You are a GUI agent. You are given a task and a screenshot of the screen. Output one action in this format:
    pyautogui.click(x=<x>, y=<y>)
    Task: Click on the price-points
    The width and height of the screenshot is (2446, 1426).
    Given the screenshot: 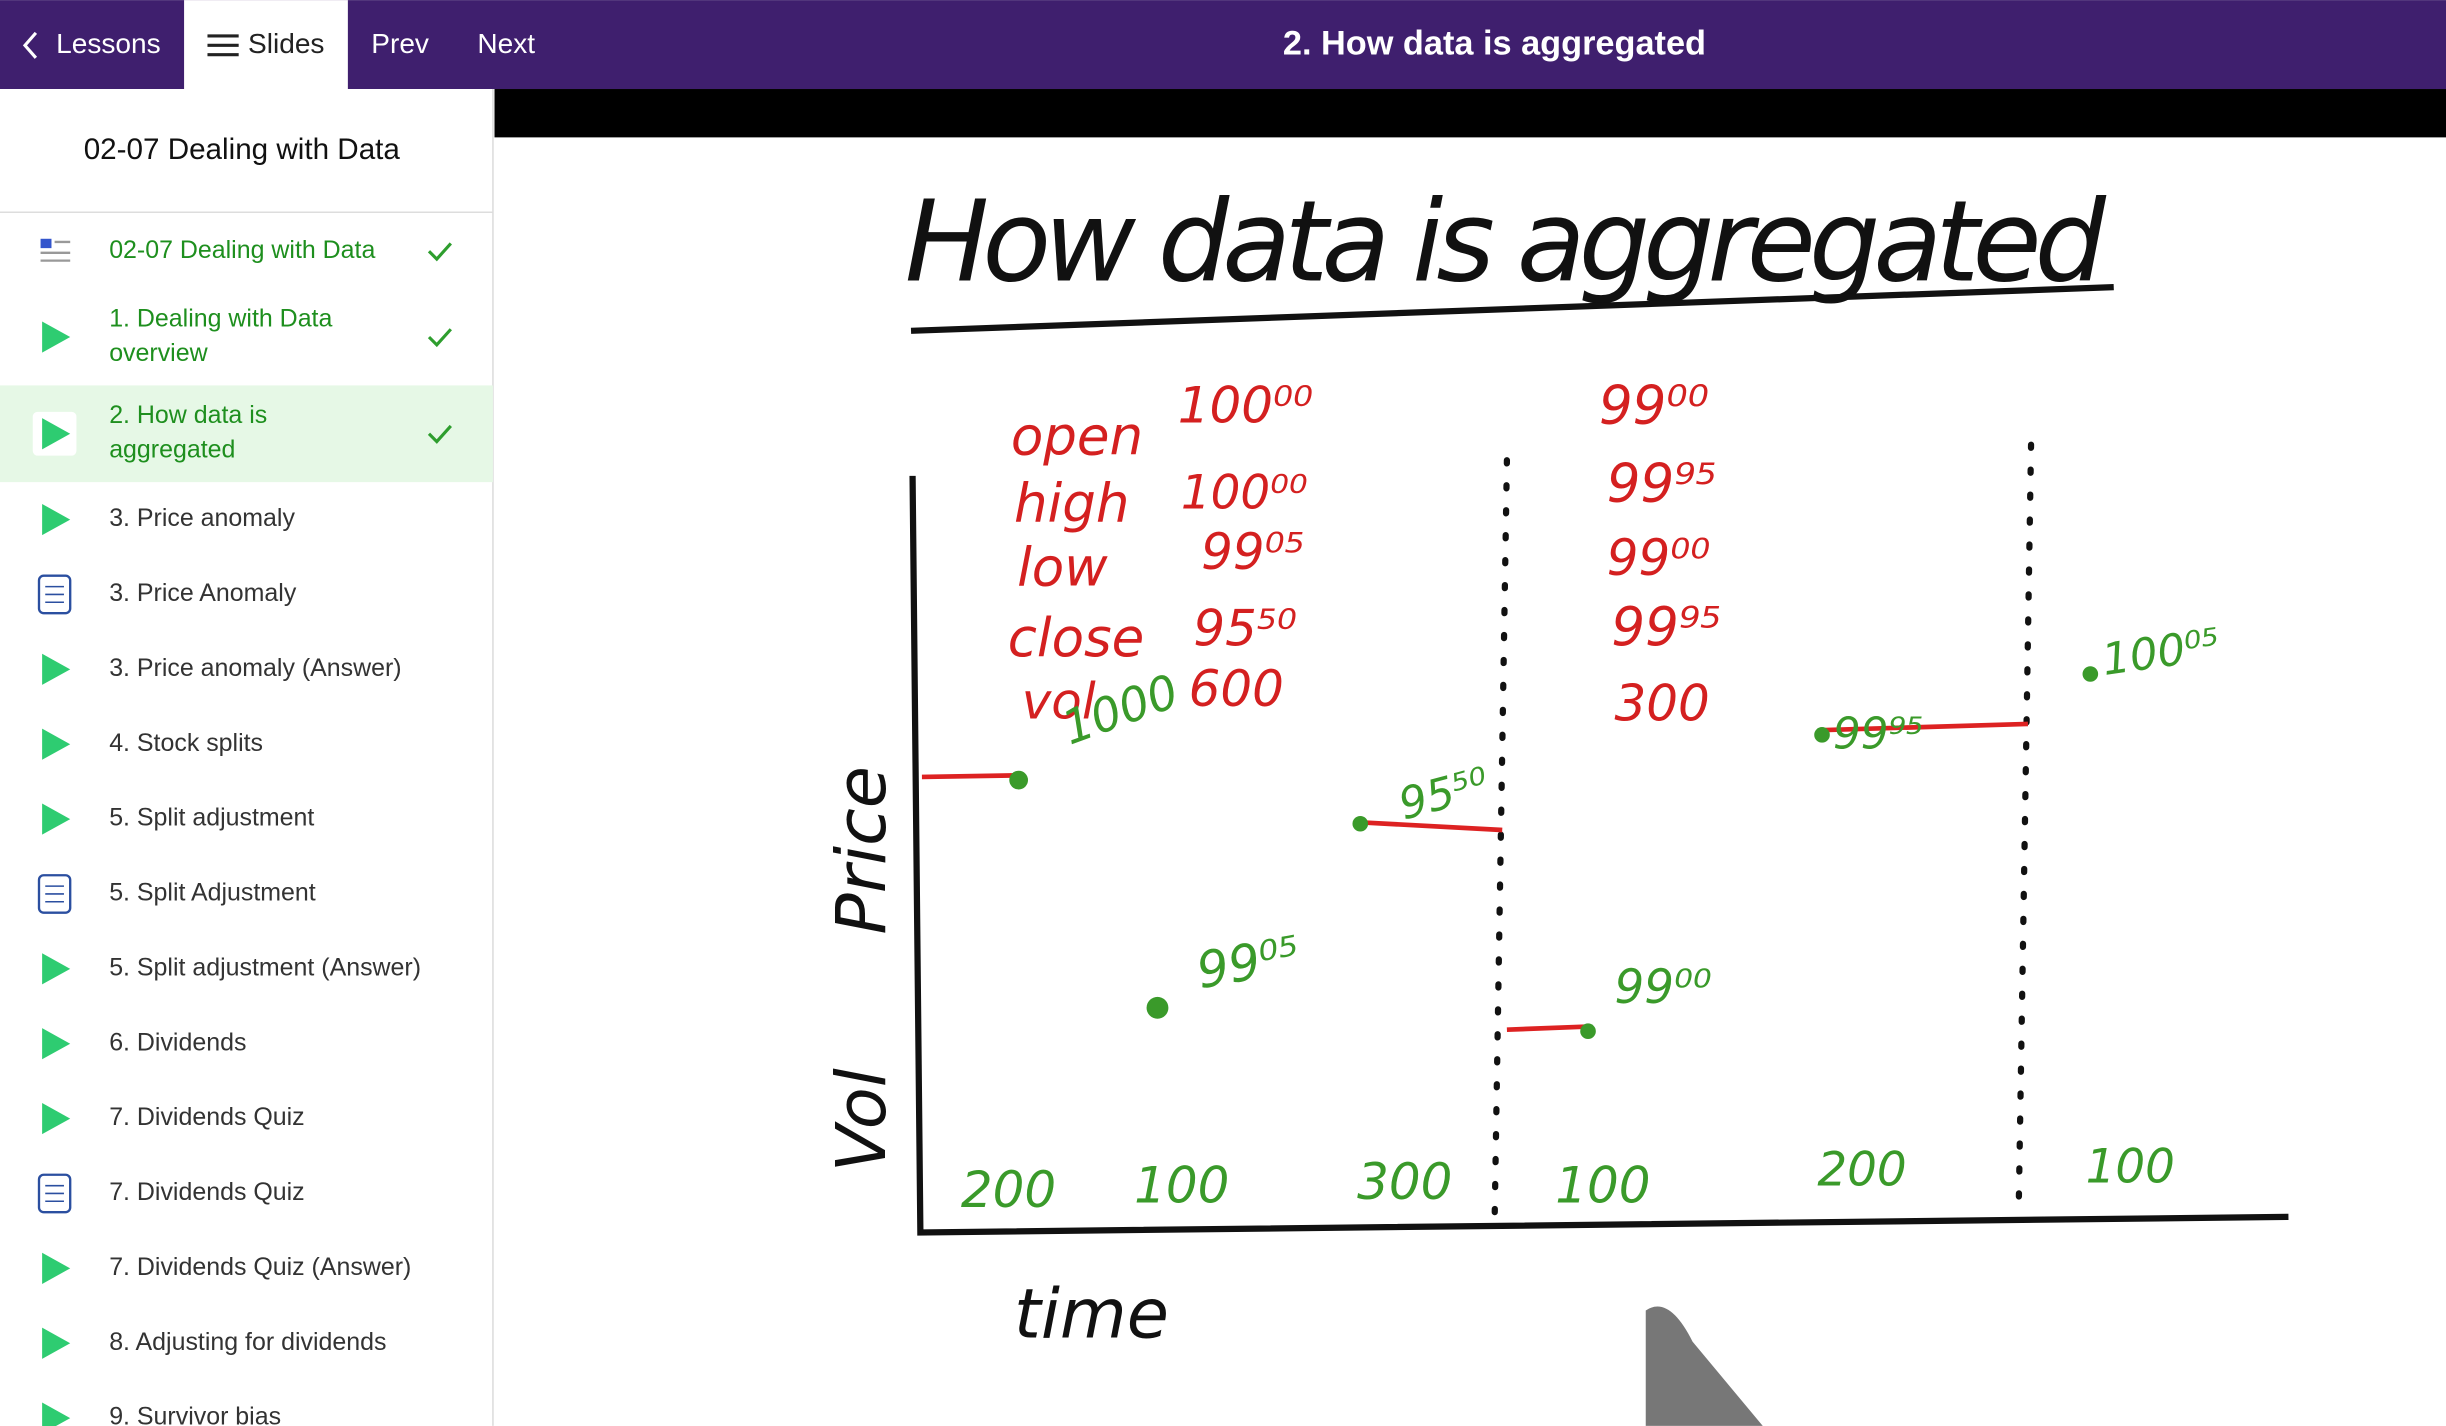 What is the action you would take?
    pyautogui.click(x=1554, y=853)
    